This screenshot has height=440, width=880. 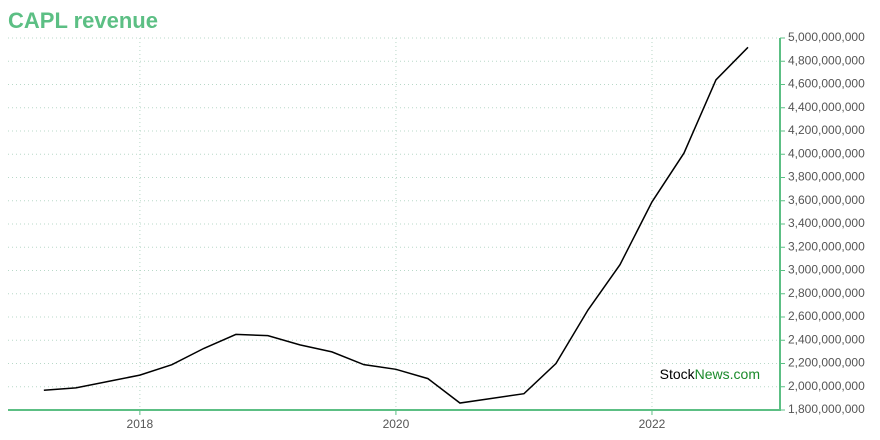 What do you see at coordinates (826, 37) in the screenshot?
I see `y-tick-label: 5,000,000,000` at bounding box center [826, 37].